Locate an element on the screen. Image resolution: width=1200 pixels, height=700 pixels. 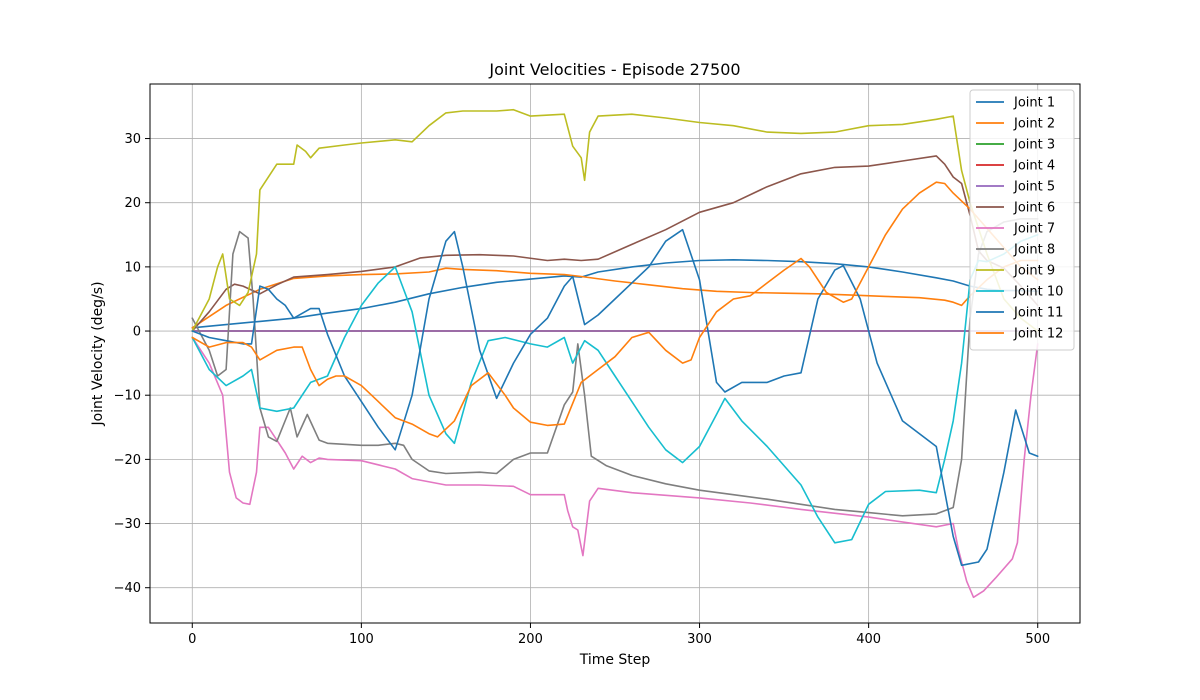
y-tick-label: 20 is located at coordinates (132, 203).